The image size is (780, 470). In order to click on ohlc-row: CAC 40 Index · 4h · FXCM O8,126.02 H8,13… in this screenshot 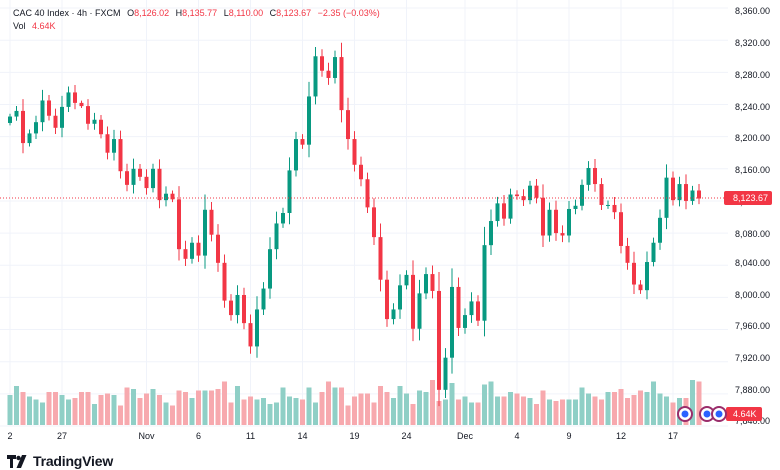, I will do `click(196, 13)`.